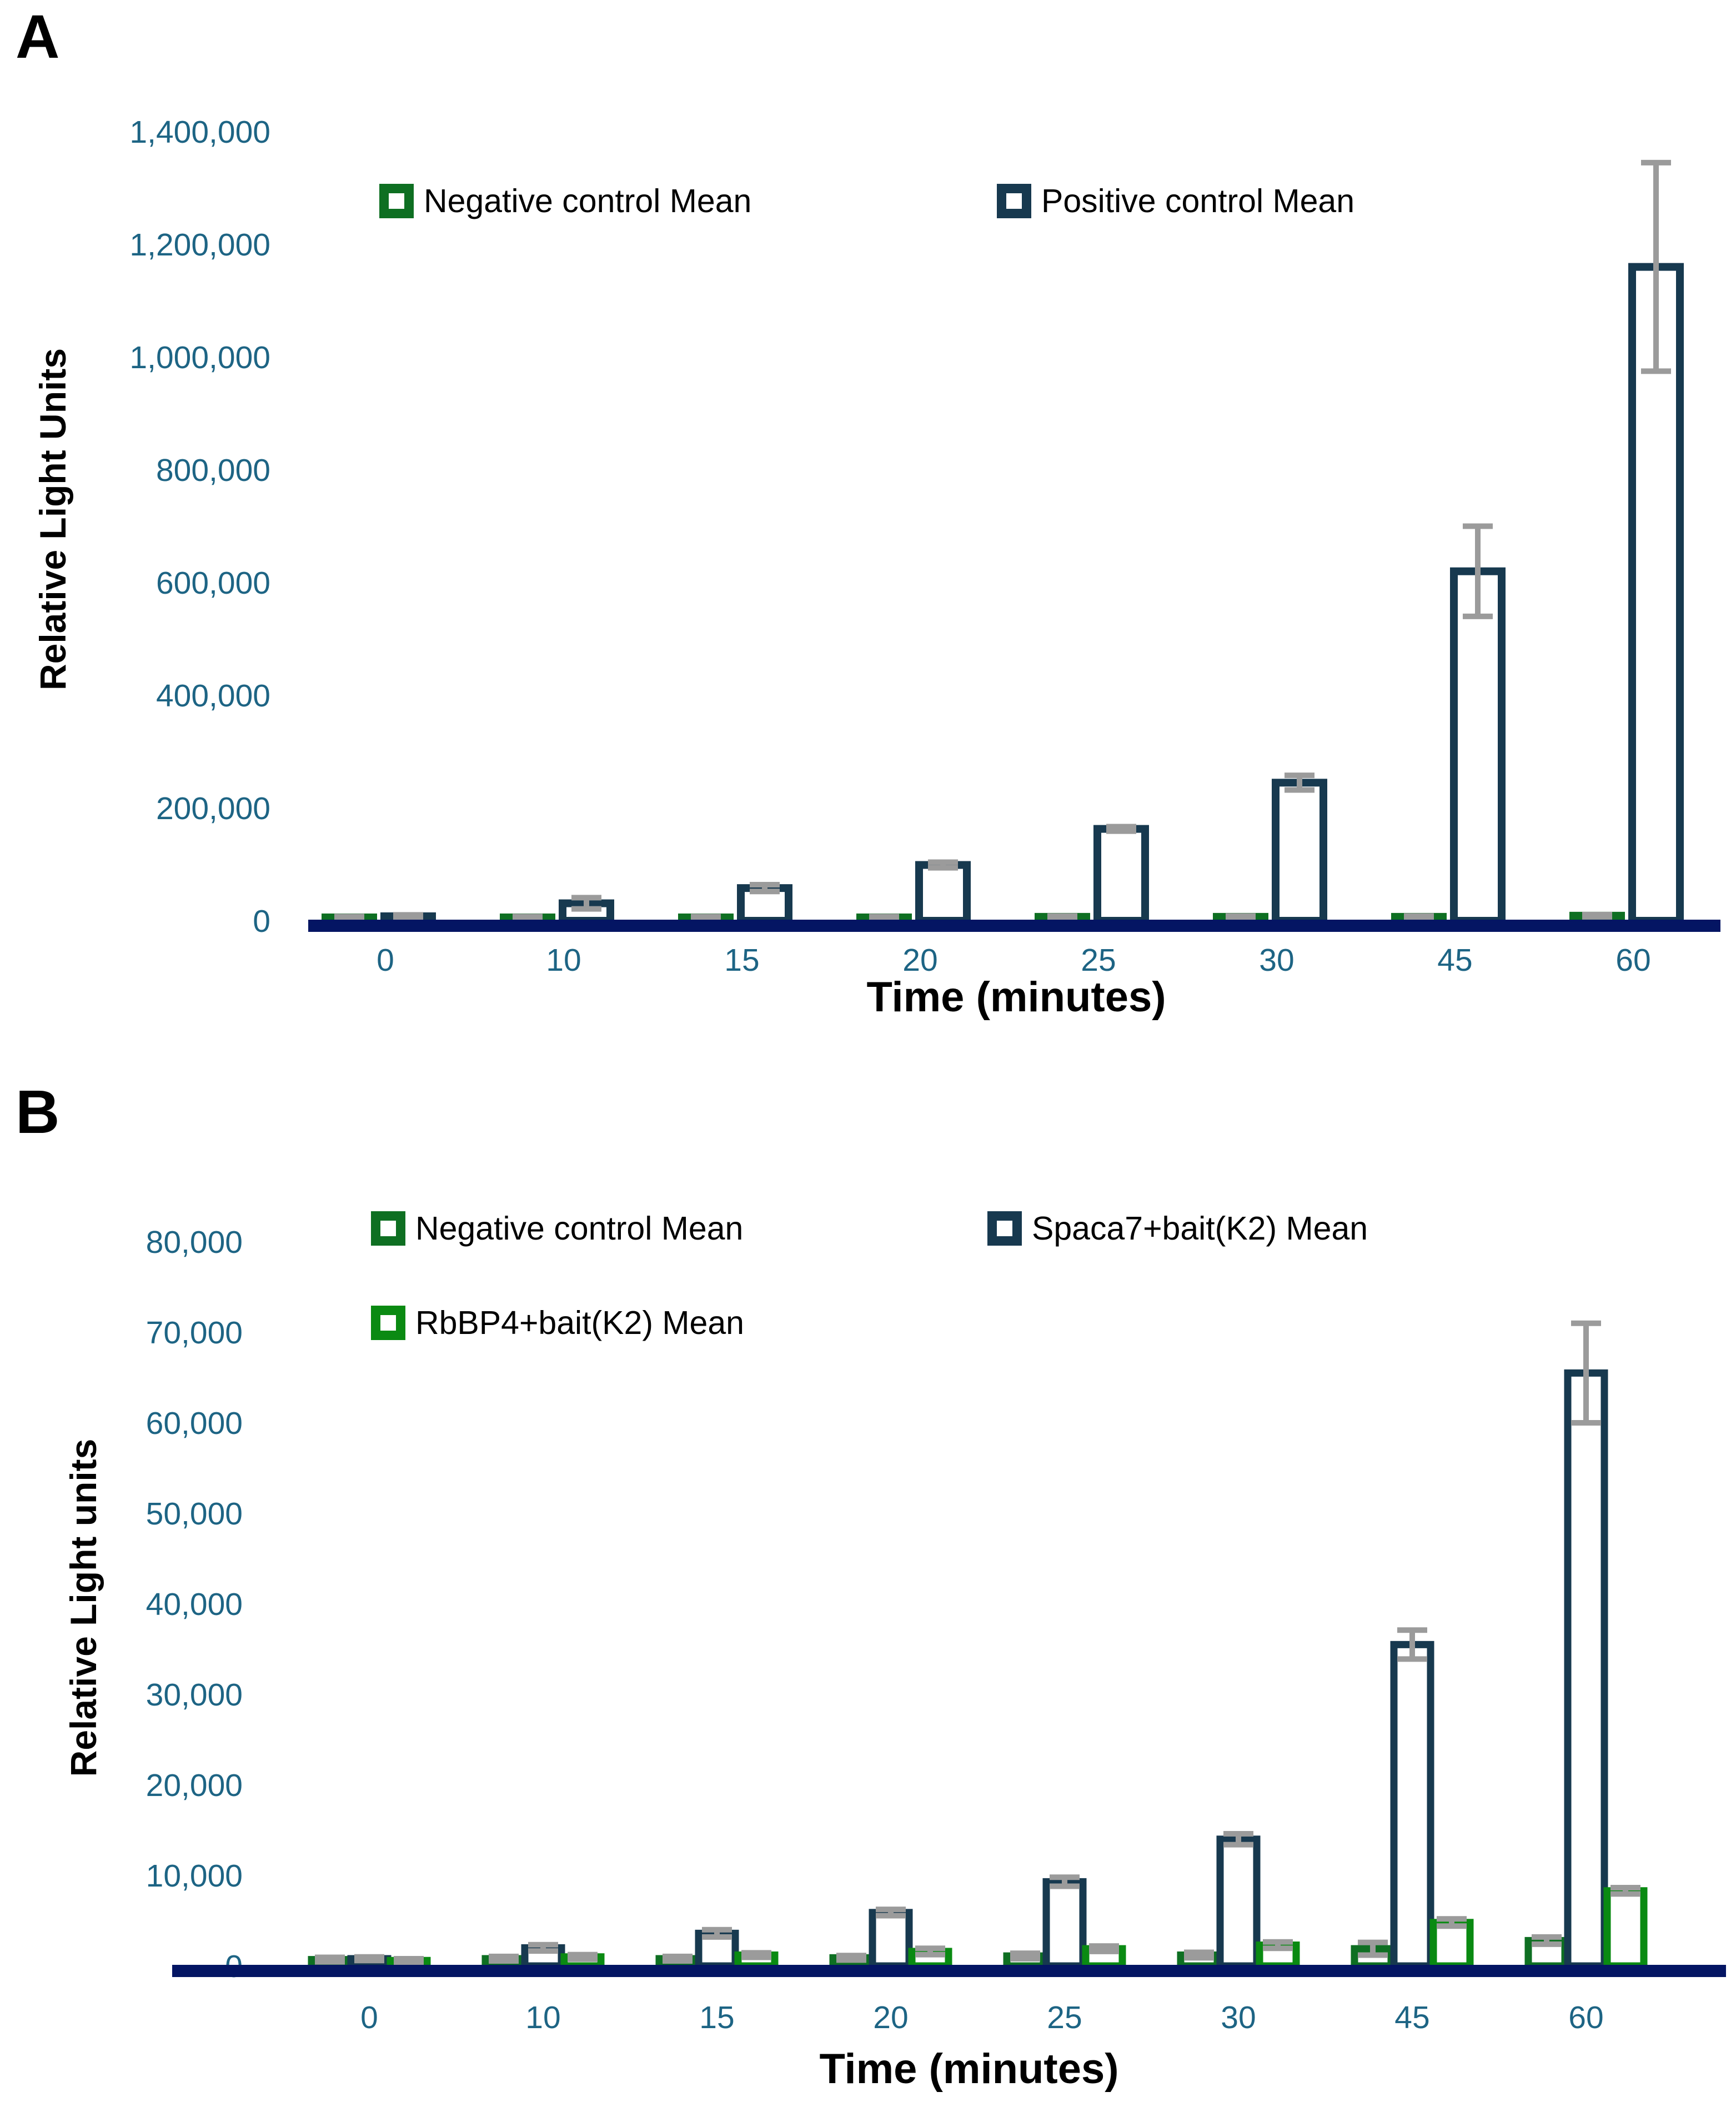  What do you see at coordinates (261, 921) in the screenshot?
I see `y-axis-tick-label: 0` at bounding box center [261, 921].